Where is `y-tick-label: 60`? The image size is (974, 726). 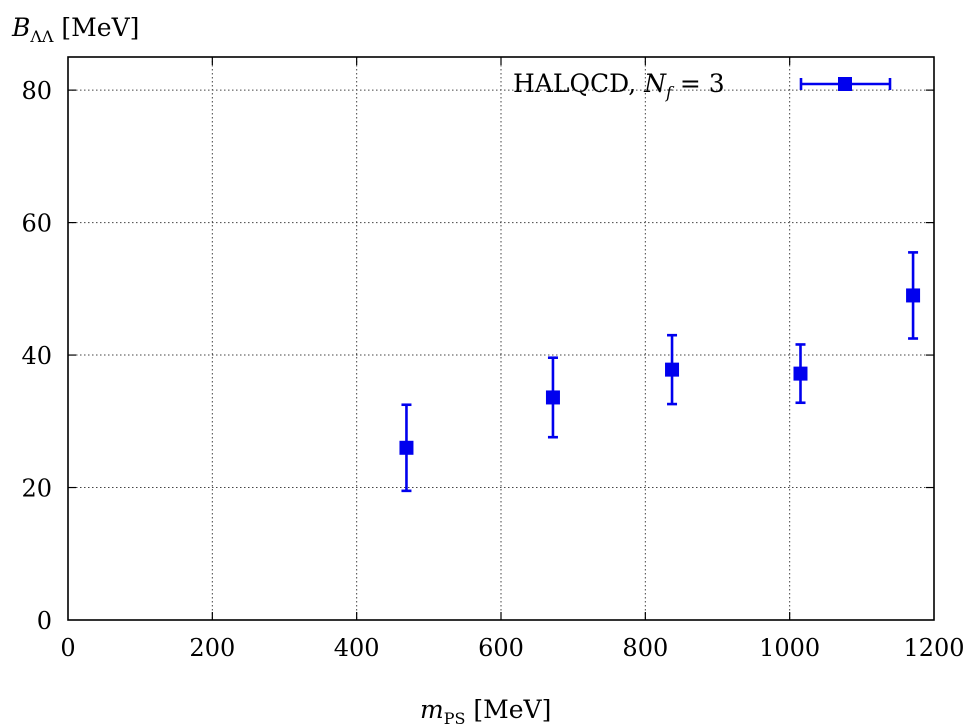 y-tick-label: 60 is located at coordinates (36, 224).